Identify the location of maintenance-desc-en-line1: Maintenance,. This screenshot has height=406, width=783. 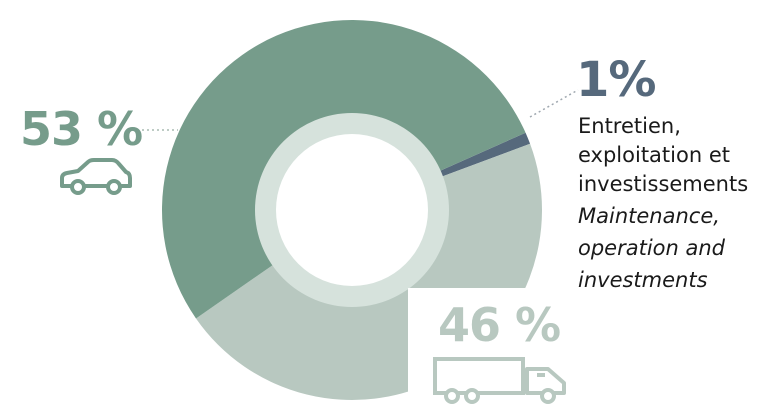
(649, 216).